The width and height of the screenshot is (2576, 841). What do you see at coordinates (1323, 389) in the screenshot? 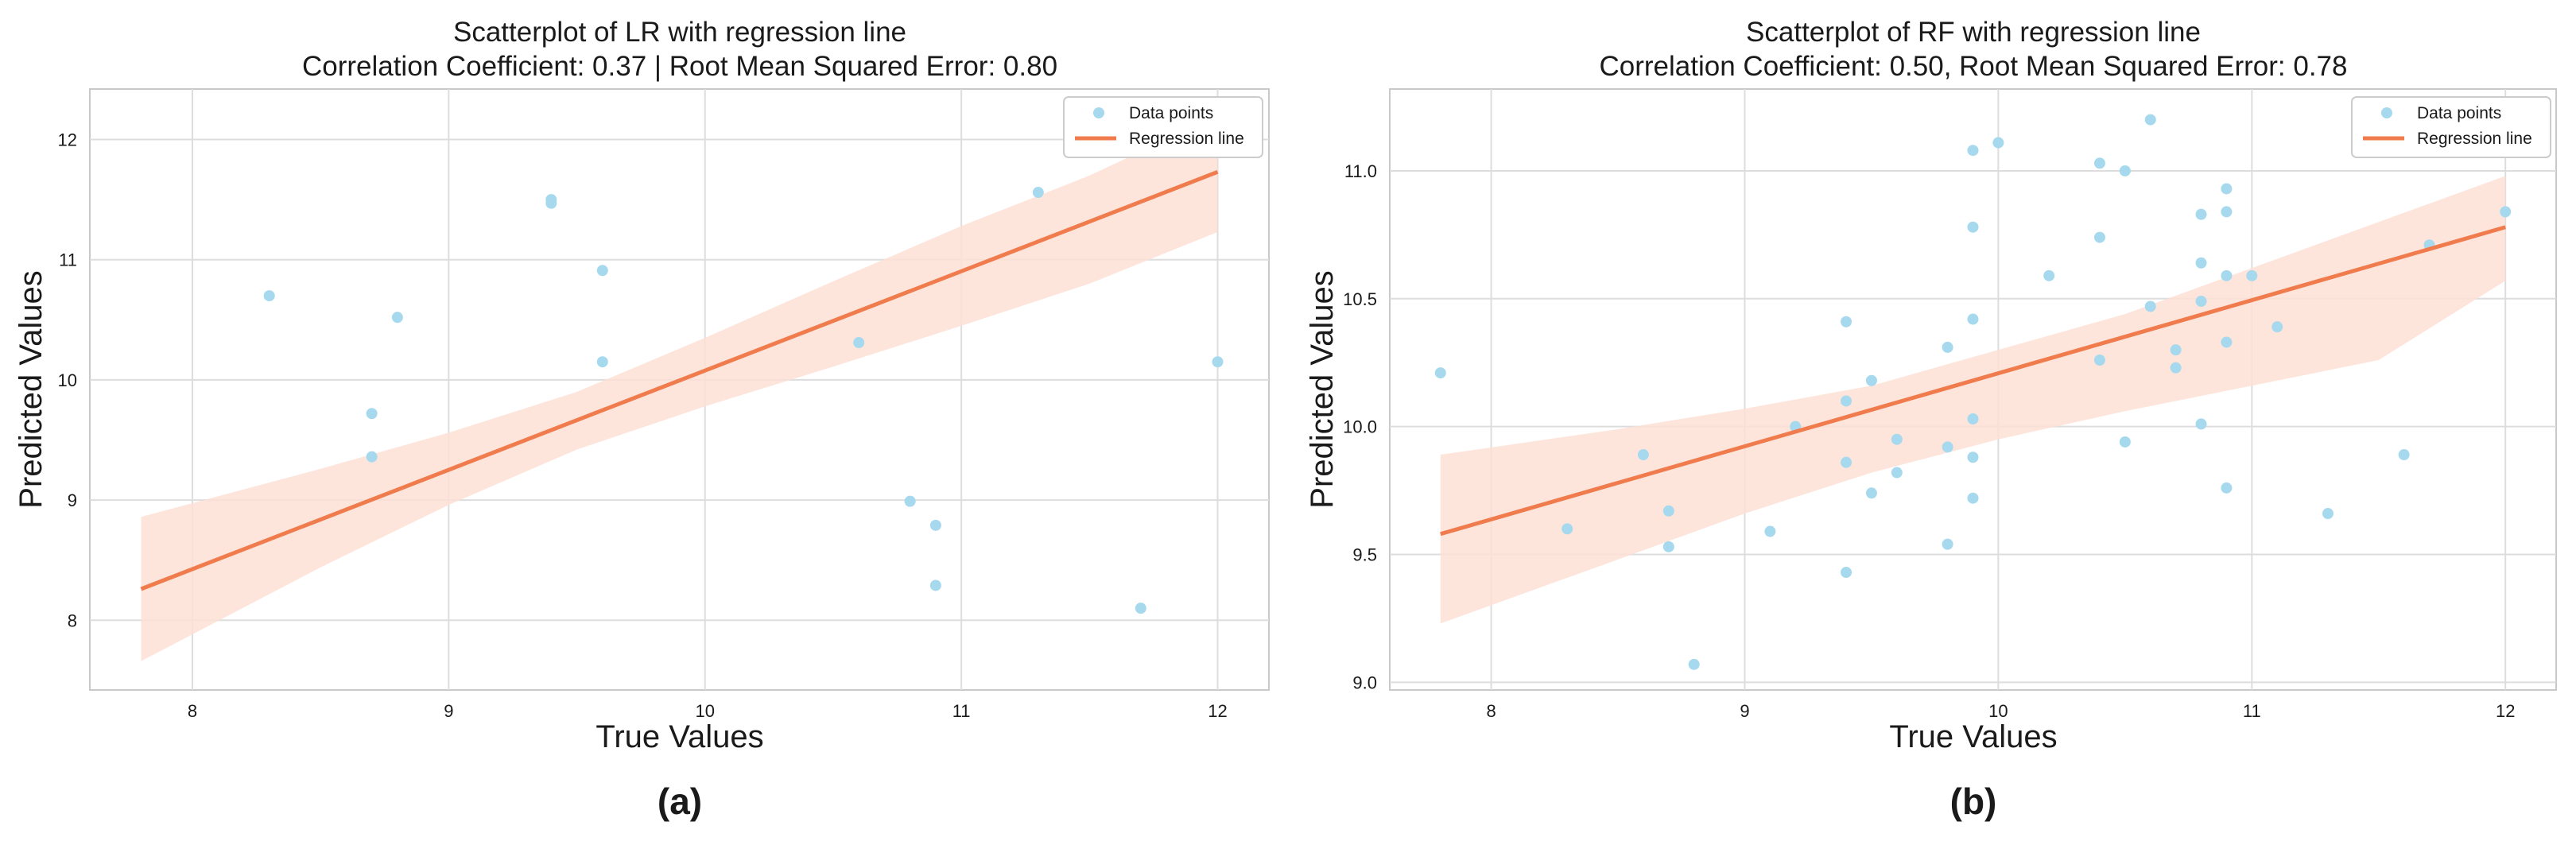
I see `y-axis-label: Predicted Values` at bounding box center [1323, 389].